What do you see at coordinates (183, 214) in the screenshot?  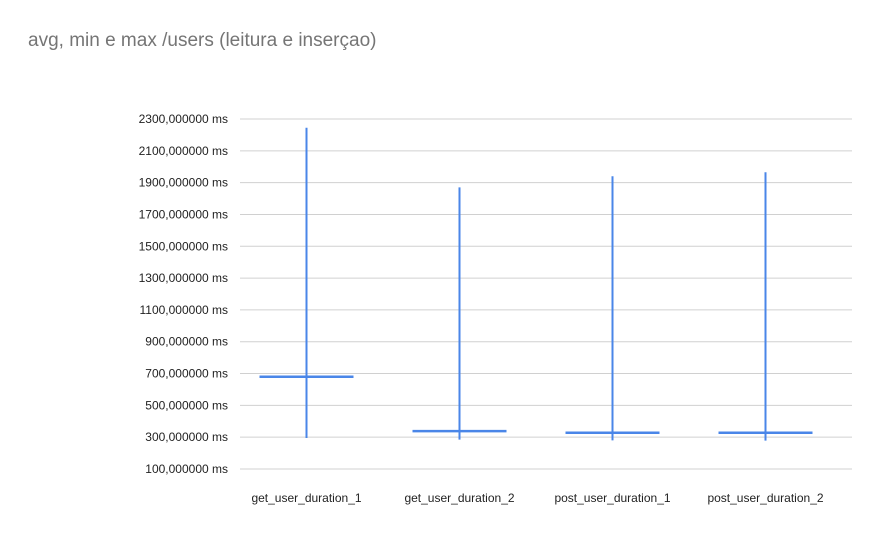 I see `y-tick-label: 1700,000000 ms` at bounding box center [183, 214].